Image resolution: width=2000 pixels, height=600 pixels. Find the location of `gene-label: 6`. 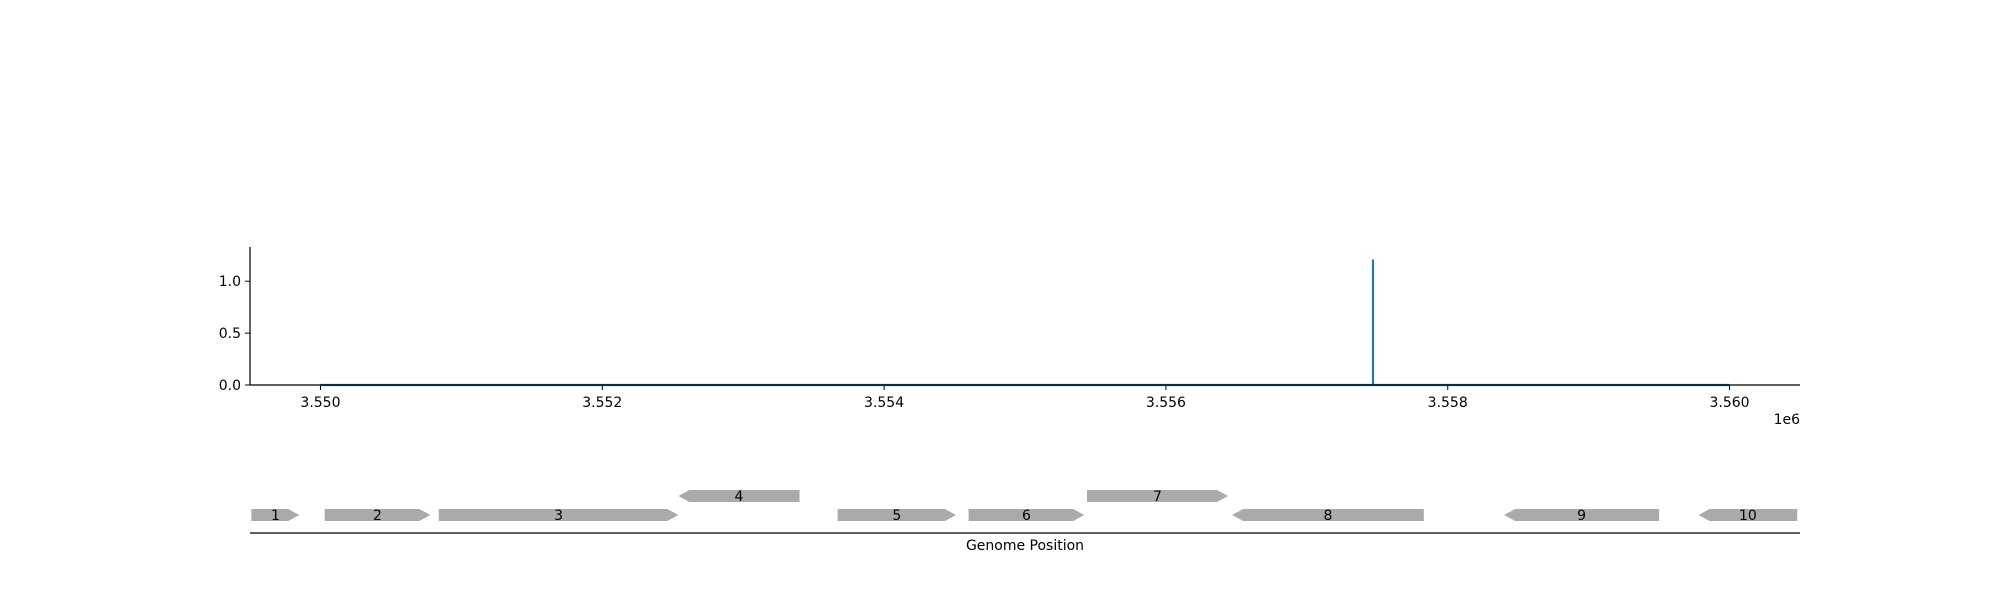

gene-label: 6 is located at coordinates (1026, 516).